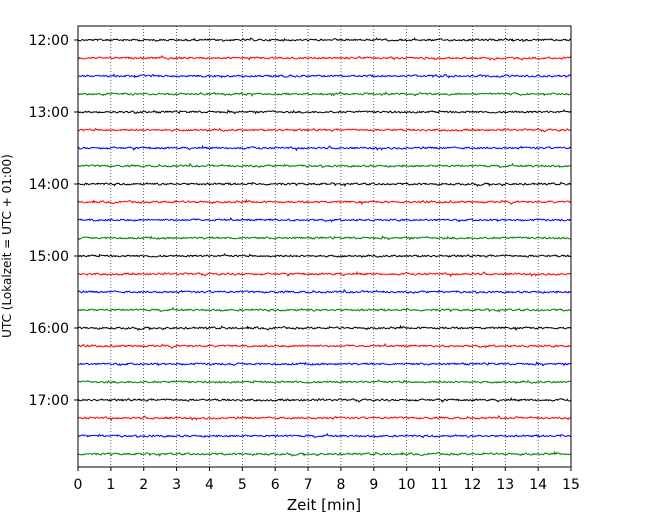 This screenshot has height=520, width=650. What do you see at coordinates (49, 185) in the screenshot?
I see `y-tick-label-2: 14:00` at bounding box center [49, 185].